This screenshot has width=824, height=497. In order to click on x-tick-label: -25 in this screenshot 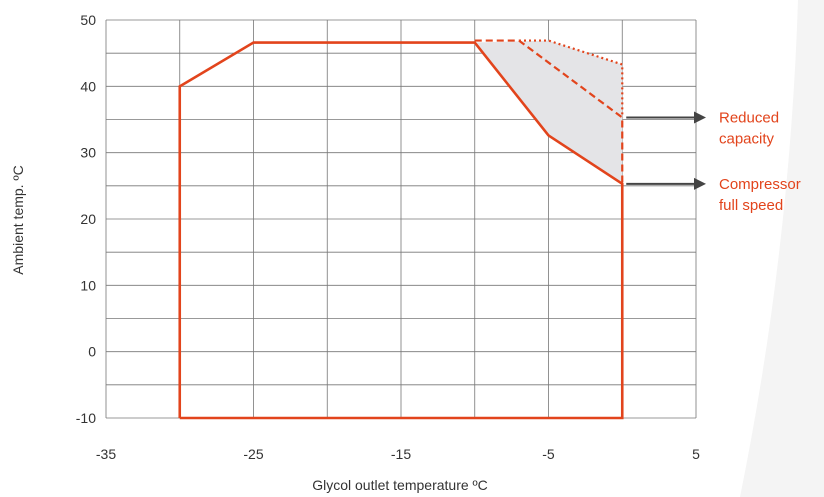, I will do `click(253, 454)`.